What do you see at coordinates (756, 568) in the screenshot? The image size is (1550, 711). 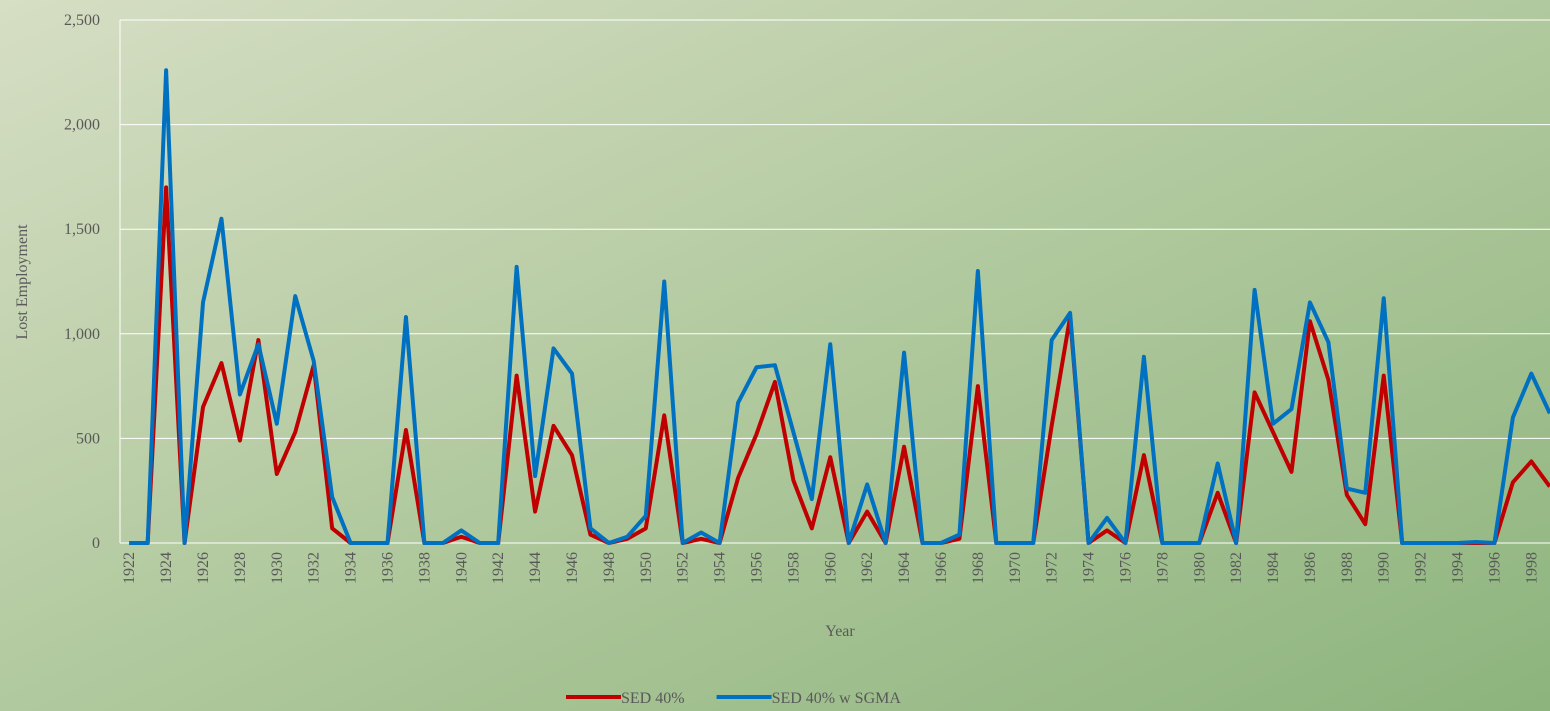 I see `x-tick-label: 1956` at bounding box center [756, 568].